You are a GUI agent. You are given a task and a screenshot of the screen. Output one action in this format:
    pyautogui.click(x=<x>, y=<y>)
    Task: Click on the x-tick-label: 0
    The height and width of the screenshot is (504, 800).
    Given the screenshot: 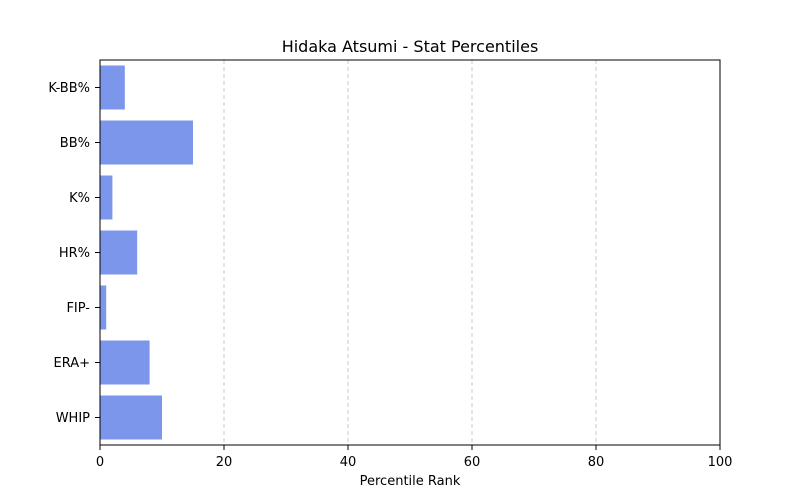 What is the action you would take?
    pyautogui.click(x=100, y=462)
    